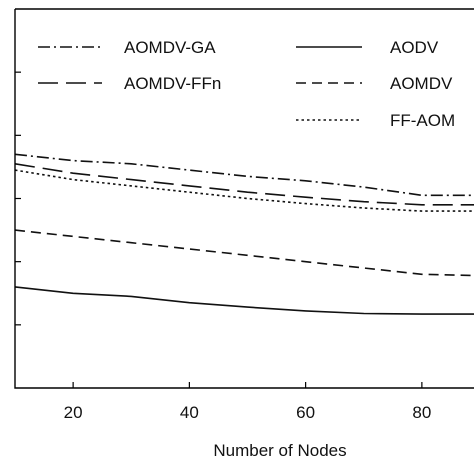  I want to click on legend-label: AOMDV-GA, so click(170, 47).